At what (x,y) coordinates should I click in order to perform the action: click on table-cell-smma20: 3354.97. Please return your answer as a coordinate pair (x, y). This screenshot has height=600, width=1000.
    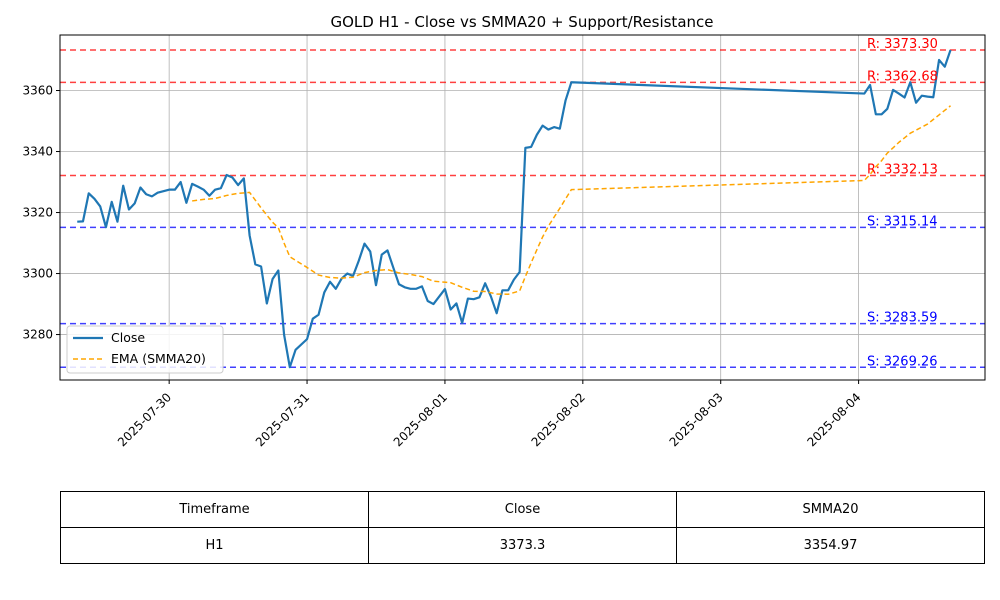
    Looking at the image, I should click on (830, 545).